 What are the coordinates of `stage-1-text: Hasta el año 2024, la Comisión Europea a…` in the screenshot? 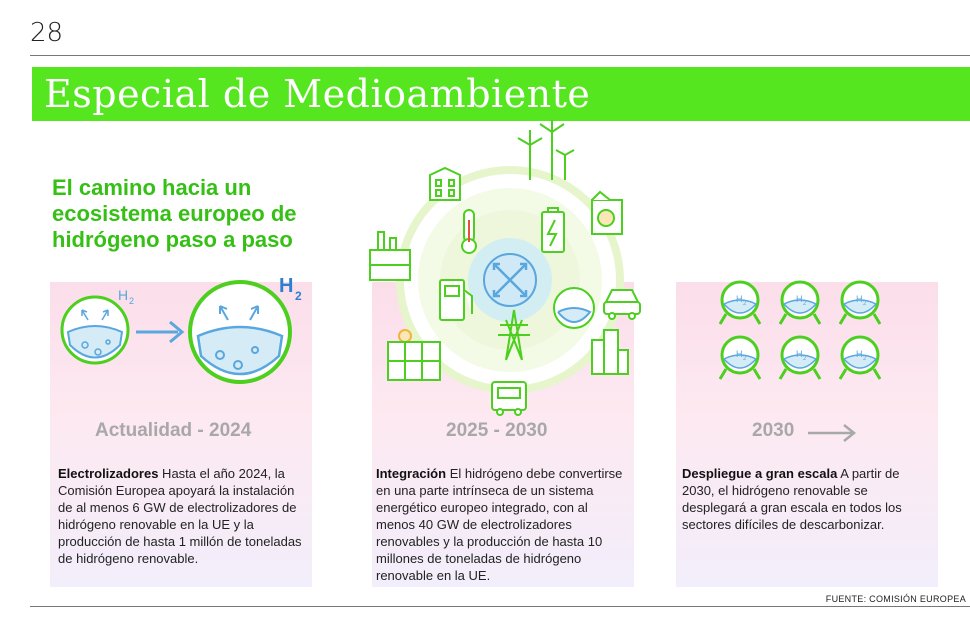 It's located at (180, 516).